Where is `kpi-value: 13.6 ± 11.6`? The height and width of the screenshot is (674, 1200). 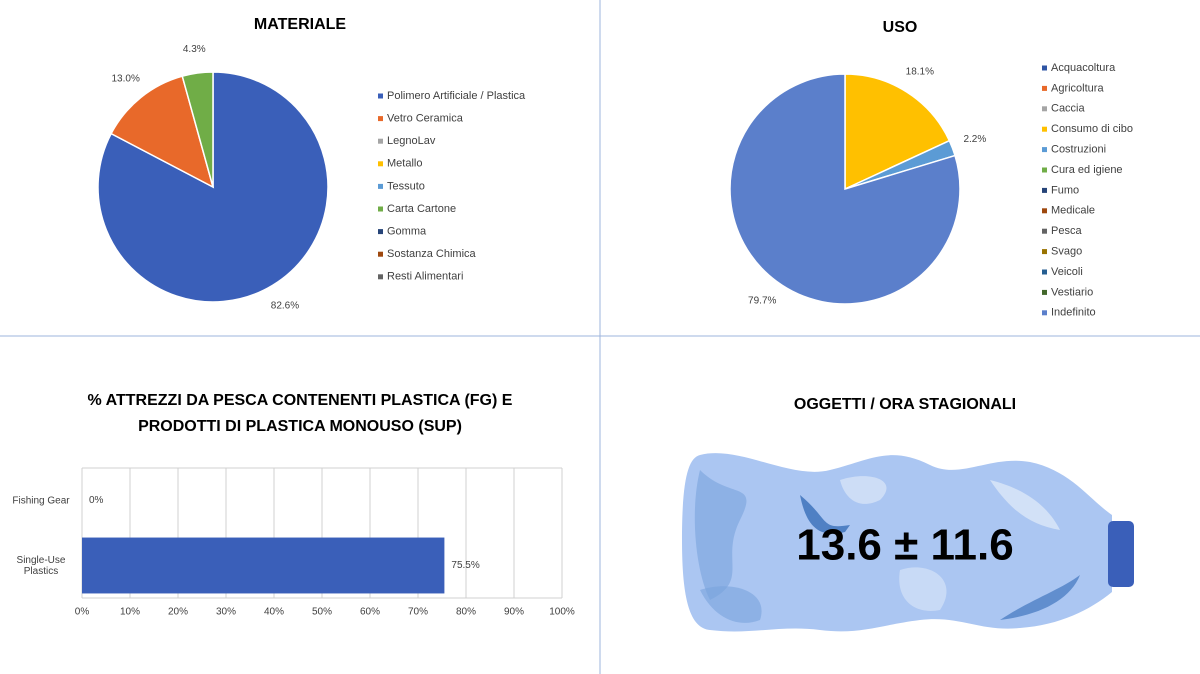
kpi-value: 13.6 ± 11.6 is located at coordinates (904, 545).